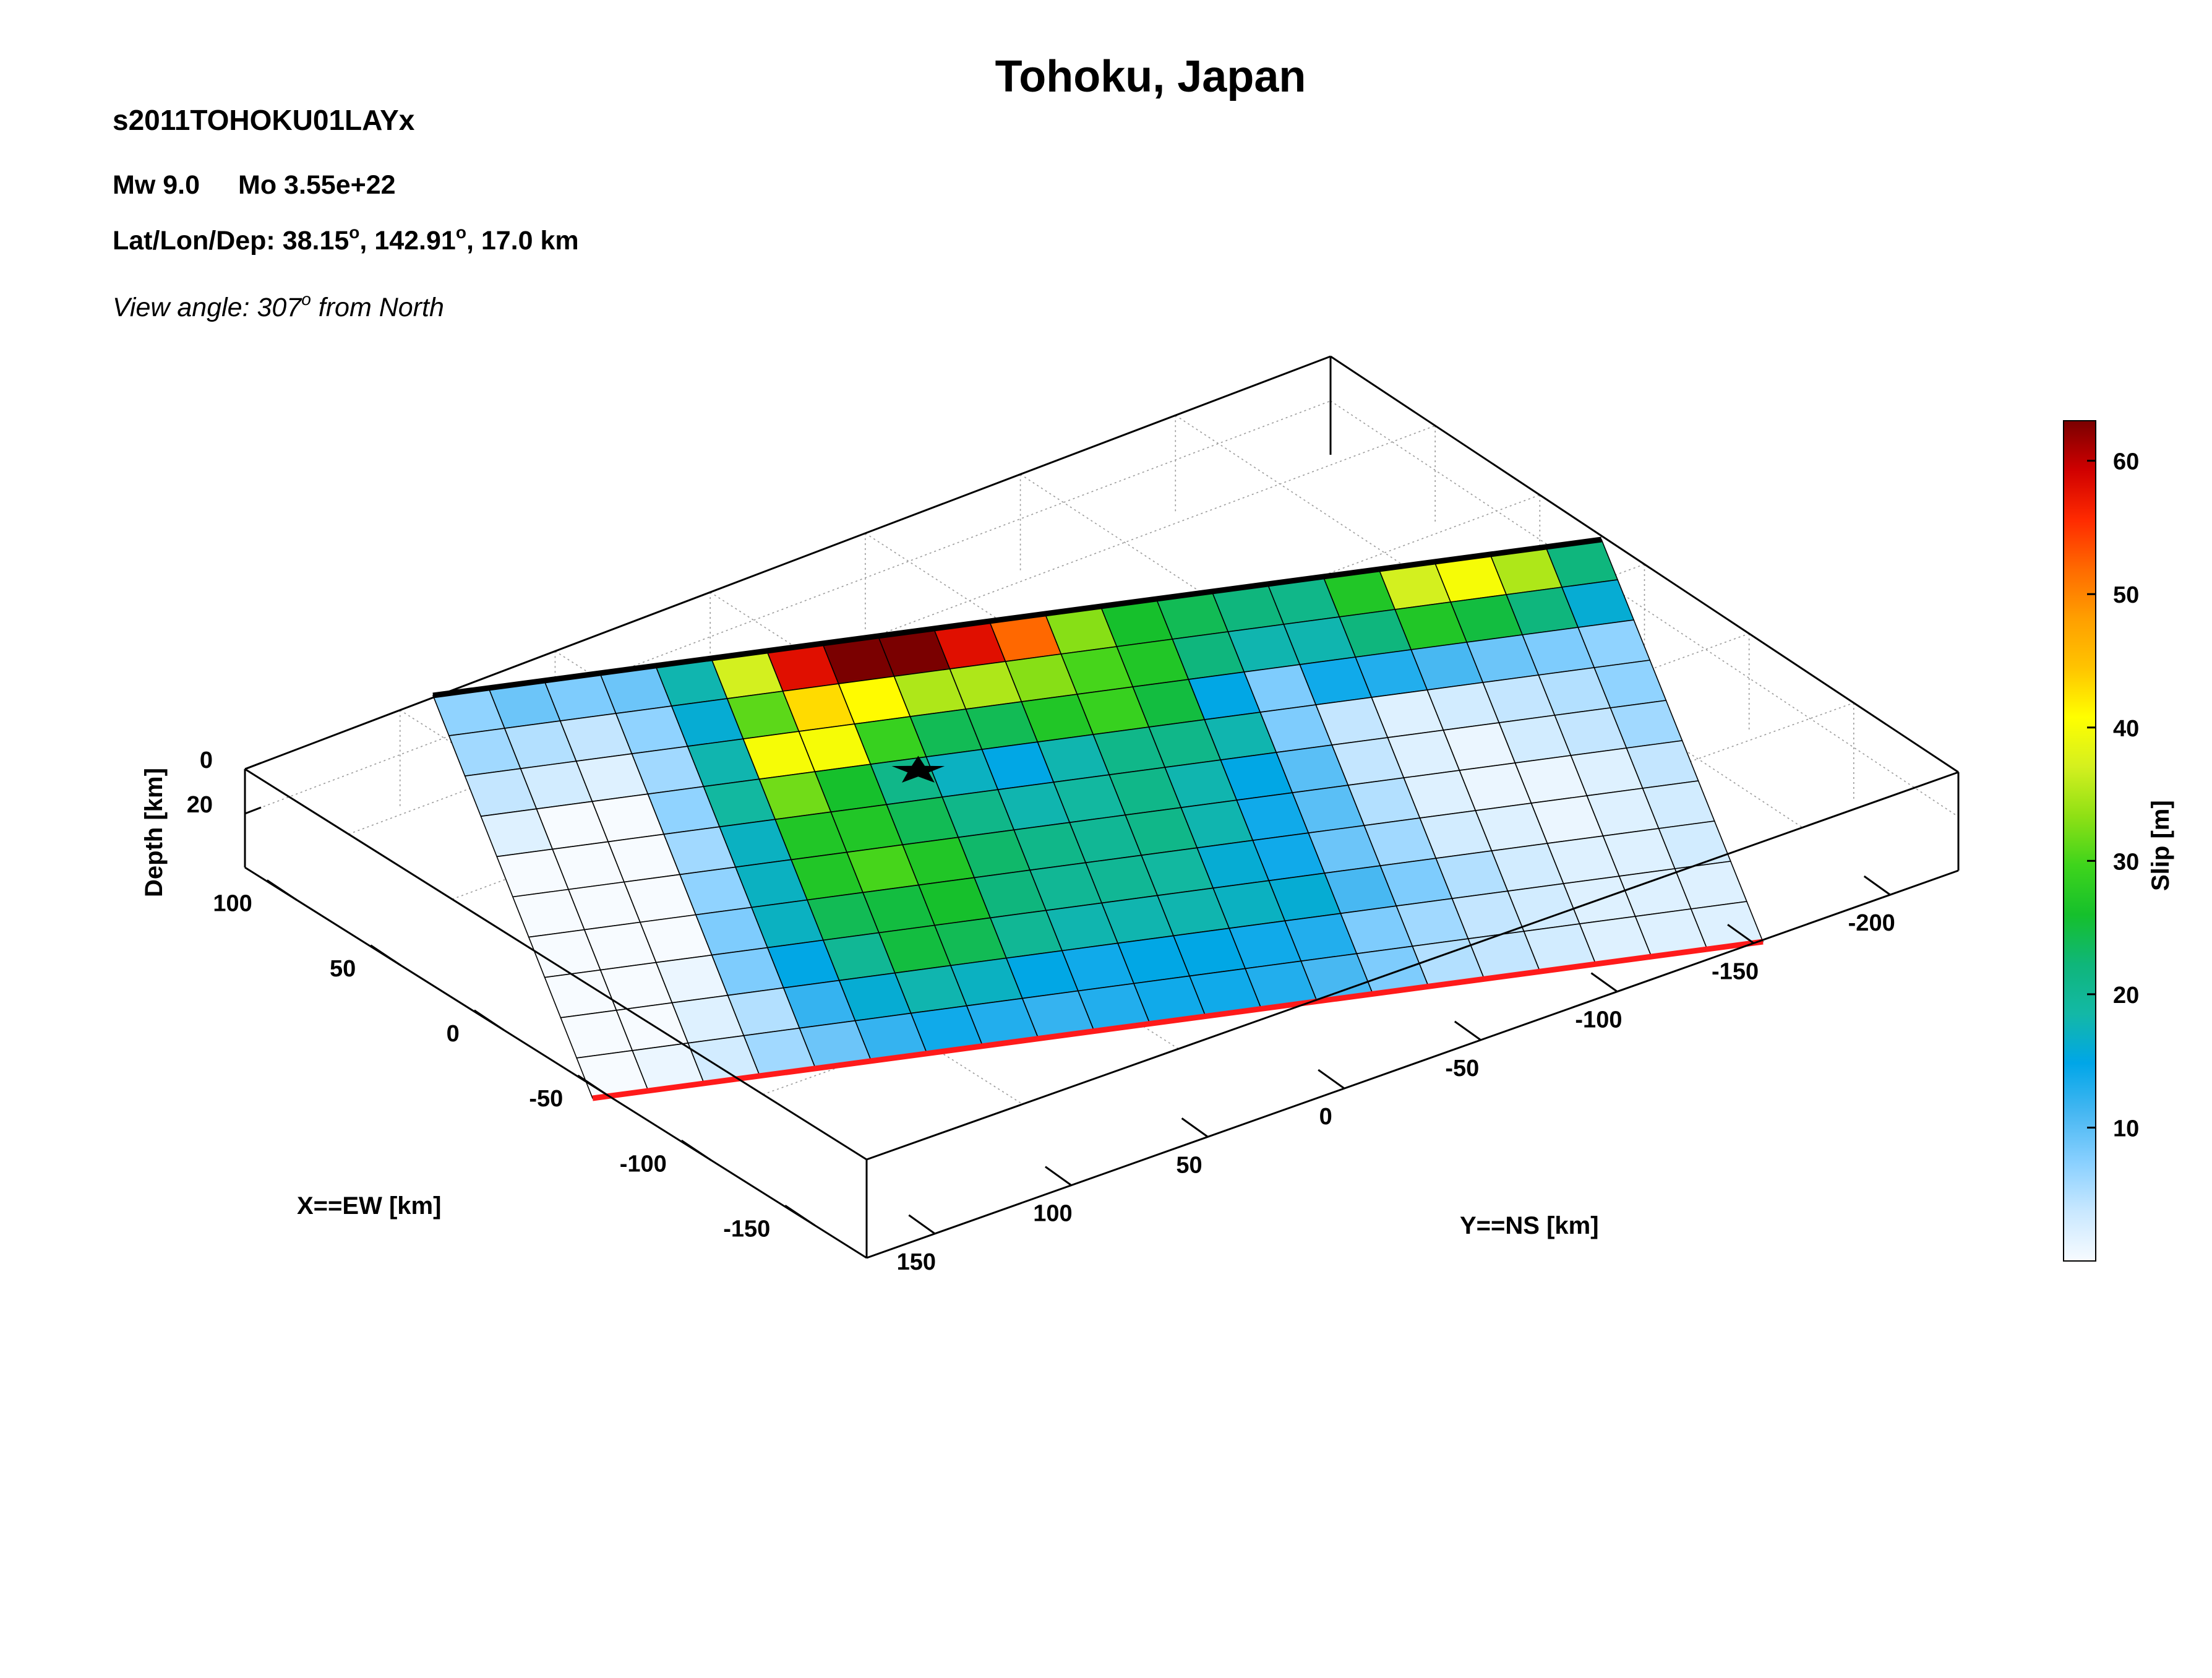  I want to click on hypocenter-line: Lat/Lon/Dep: 38.15o, 142.91o, 17.0 km, so click(346, 239).